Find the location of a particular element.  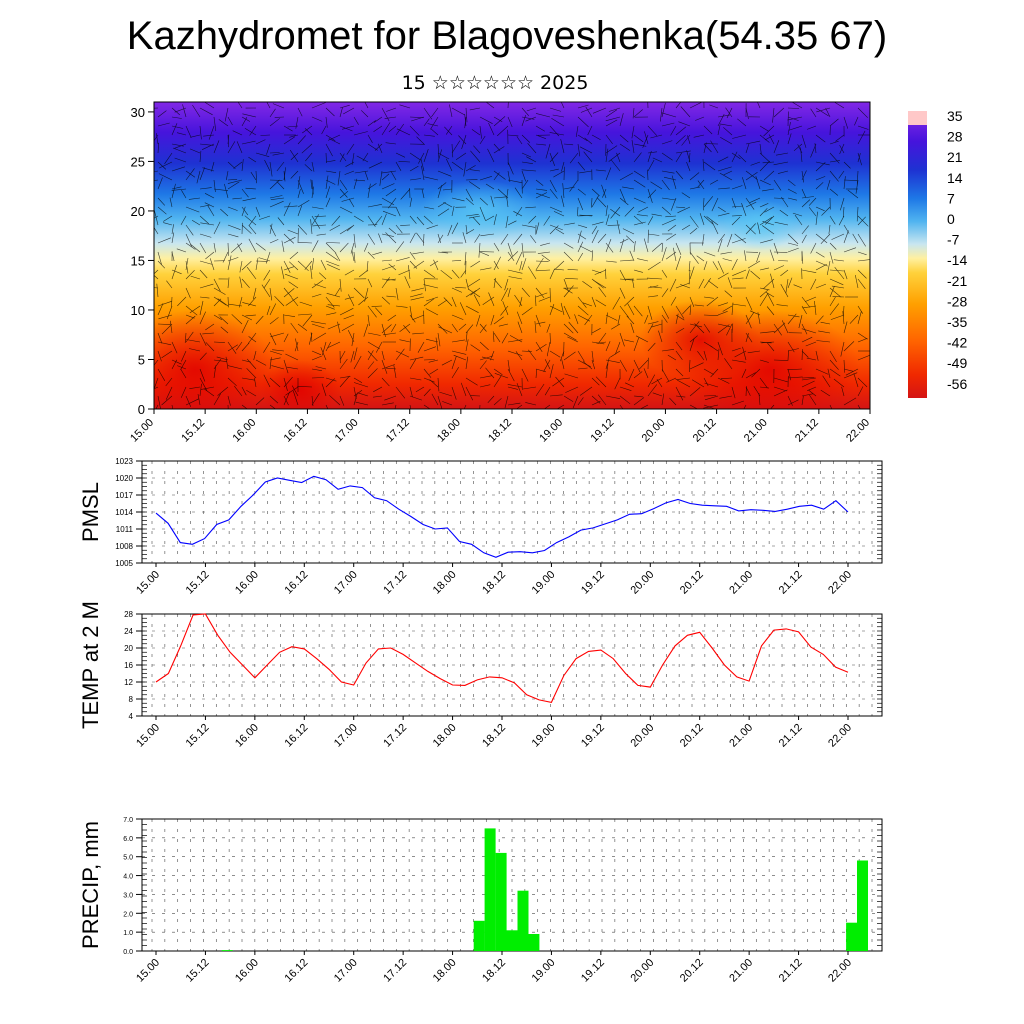

colorbar-label: 14 is located at coordinates (955, 178).